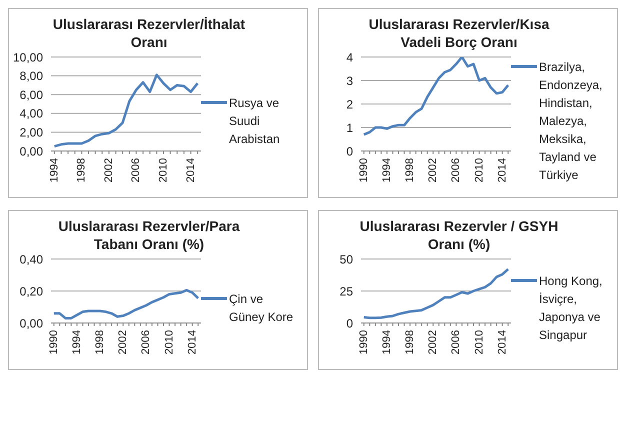 This screenshot has width=629, height=426. I want to click on legend-label: Brazilya, Endonzeya, Hindistan, Malezya, Meksika, Tayland ve Türkiye, so click(571, 121).